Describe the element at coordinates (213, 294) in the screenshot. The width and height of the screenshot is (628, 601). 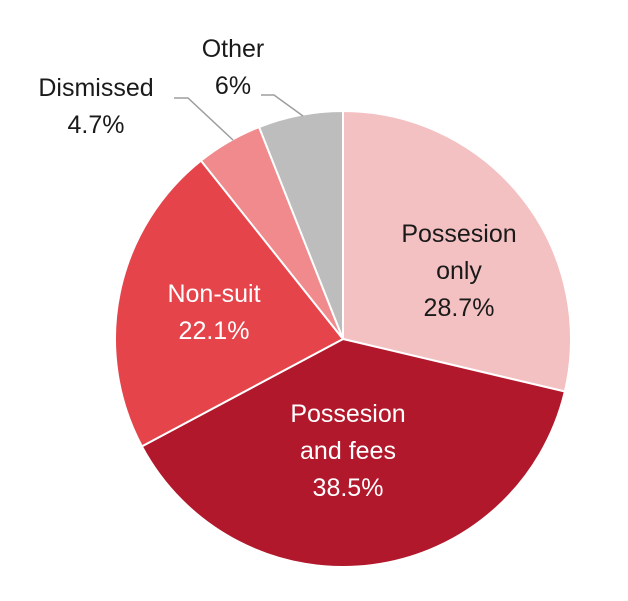
I see `slice-name-label: Non-suit` at that location.